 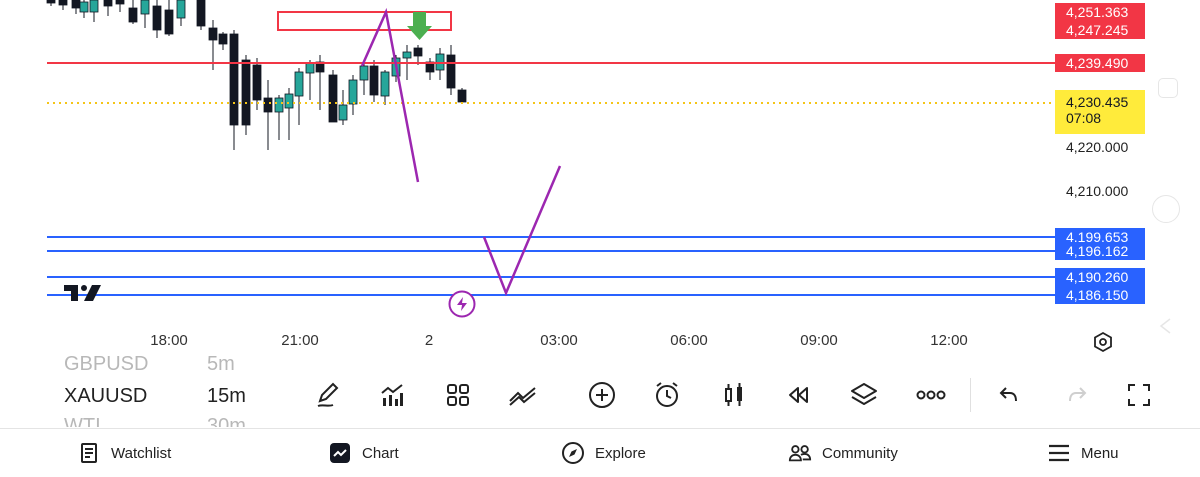 I want to click on price-tag: 4,230.435 07:08, so click(x=1100, y=112).